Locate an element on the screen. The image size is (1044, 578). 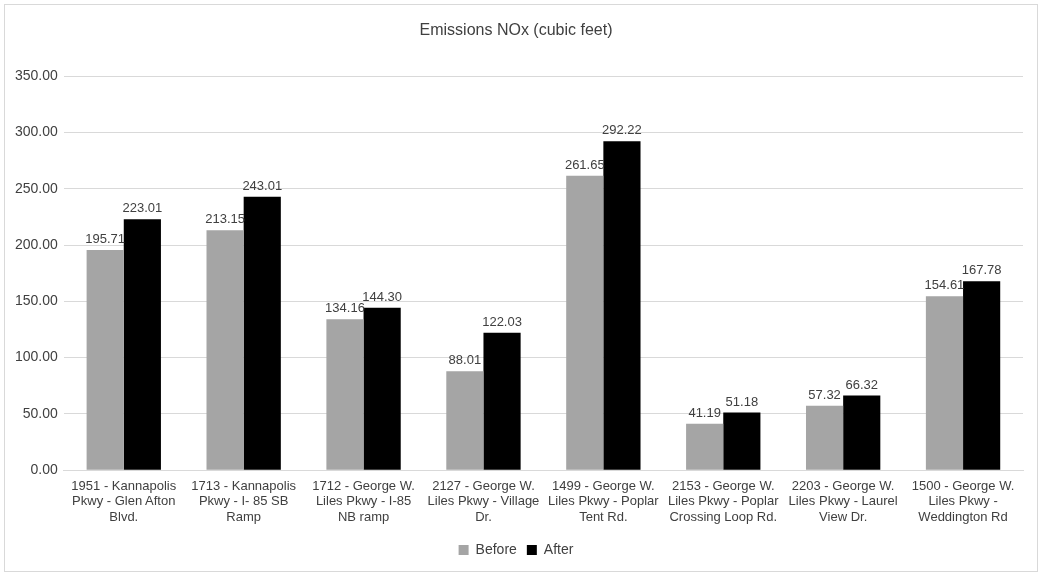
y-tick-label: 350.00 is located at coordinates (36, 75).